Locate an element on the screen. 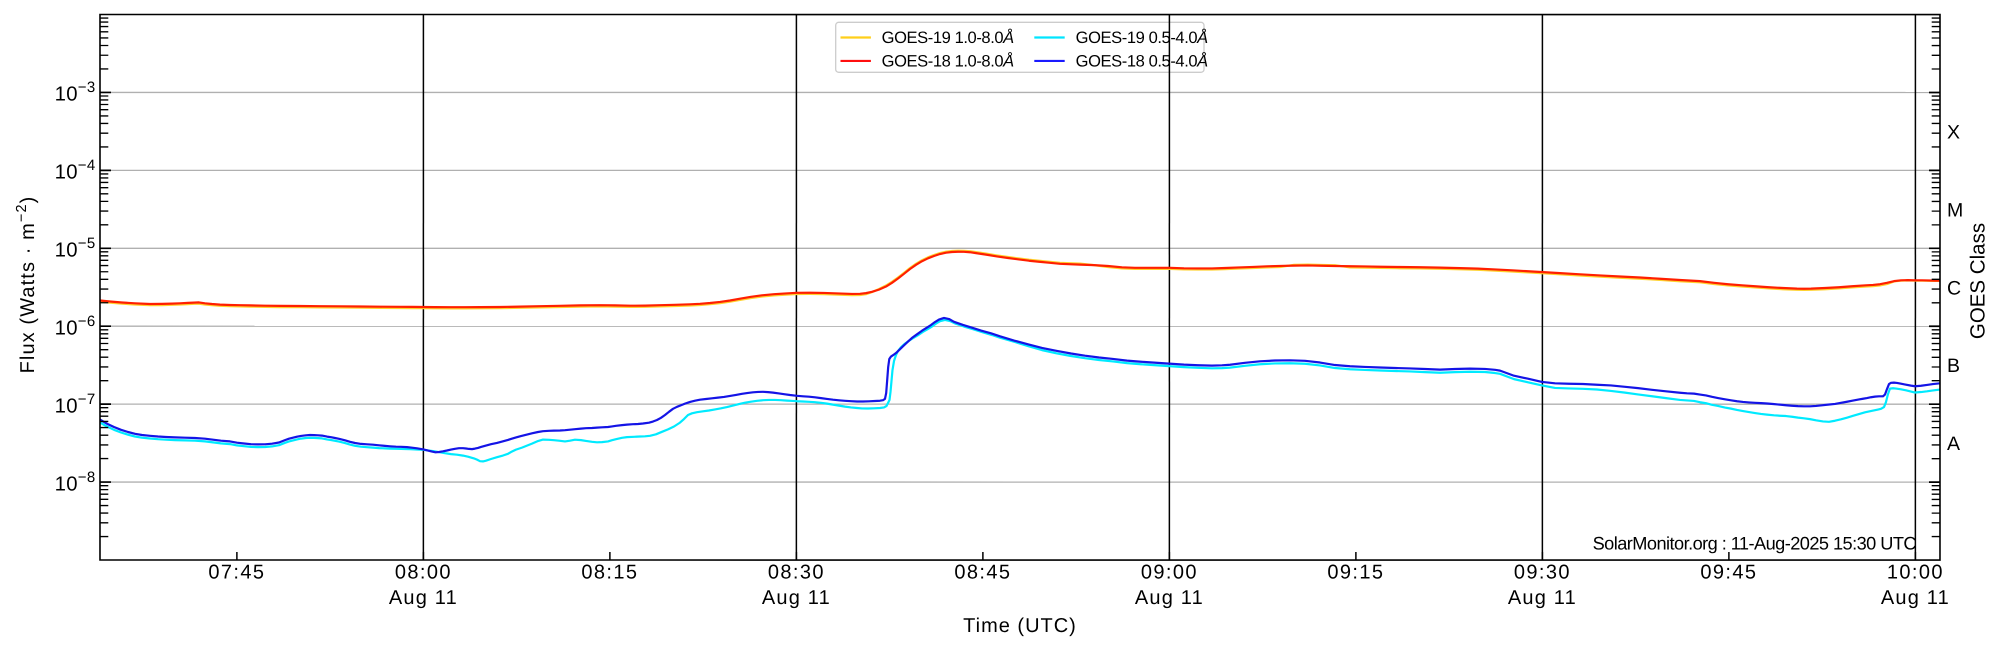 The height and width of the screenshot is (655, 2000). svg-text: 08:30 is located at coordinates (796, 573).